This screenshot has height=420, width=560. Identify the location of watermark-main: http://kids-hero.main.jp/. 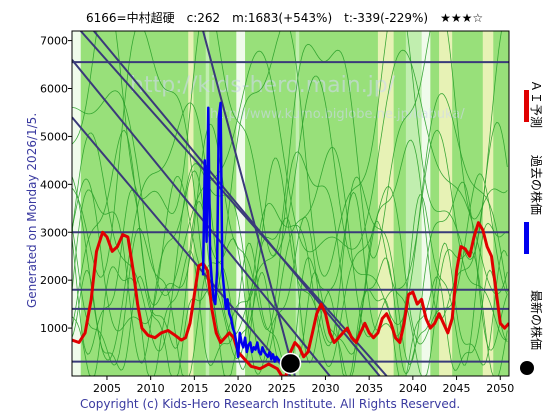
(263, 85).